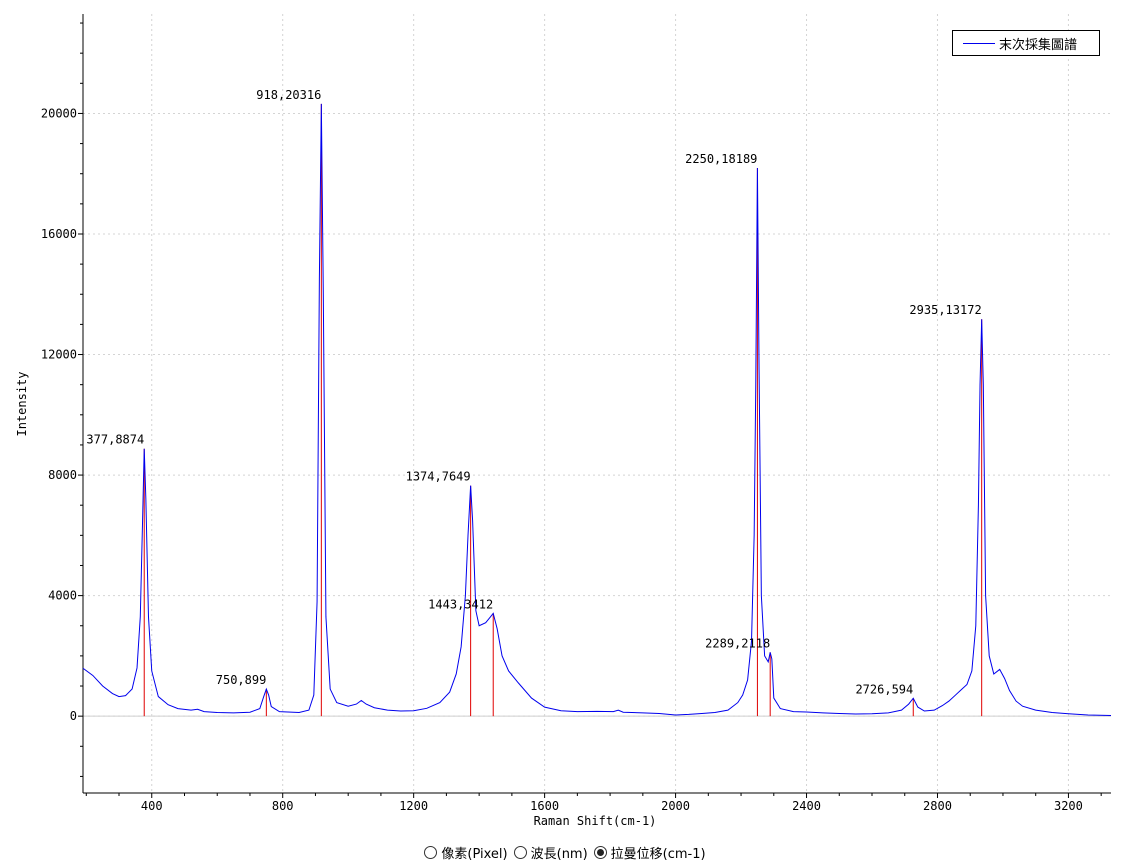 Image resolution: width=1130 pixels, height=868 pixels. Describe the element at coordinates (675, 806) in the screenshot. I see `x-tick-label: 2000` at that location.